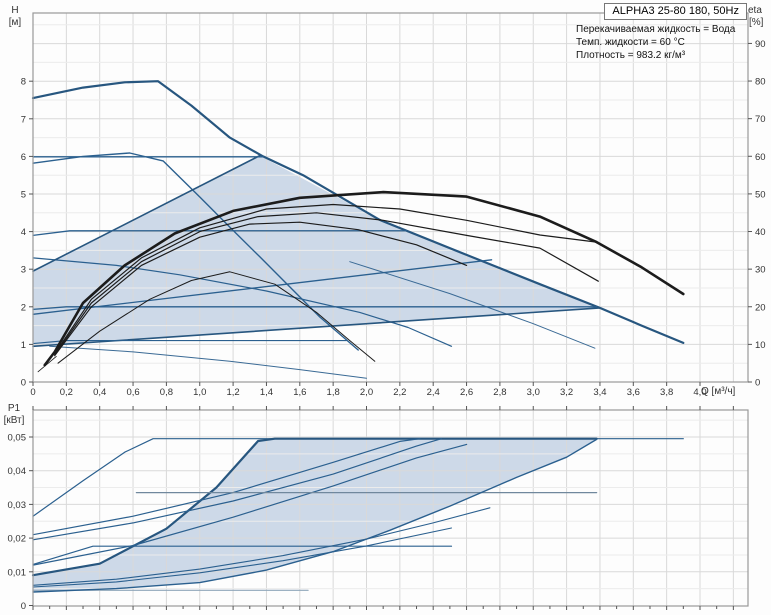 The image size is (771, 615). I want to click on p1-speed-II, so click(242, 555).